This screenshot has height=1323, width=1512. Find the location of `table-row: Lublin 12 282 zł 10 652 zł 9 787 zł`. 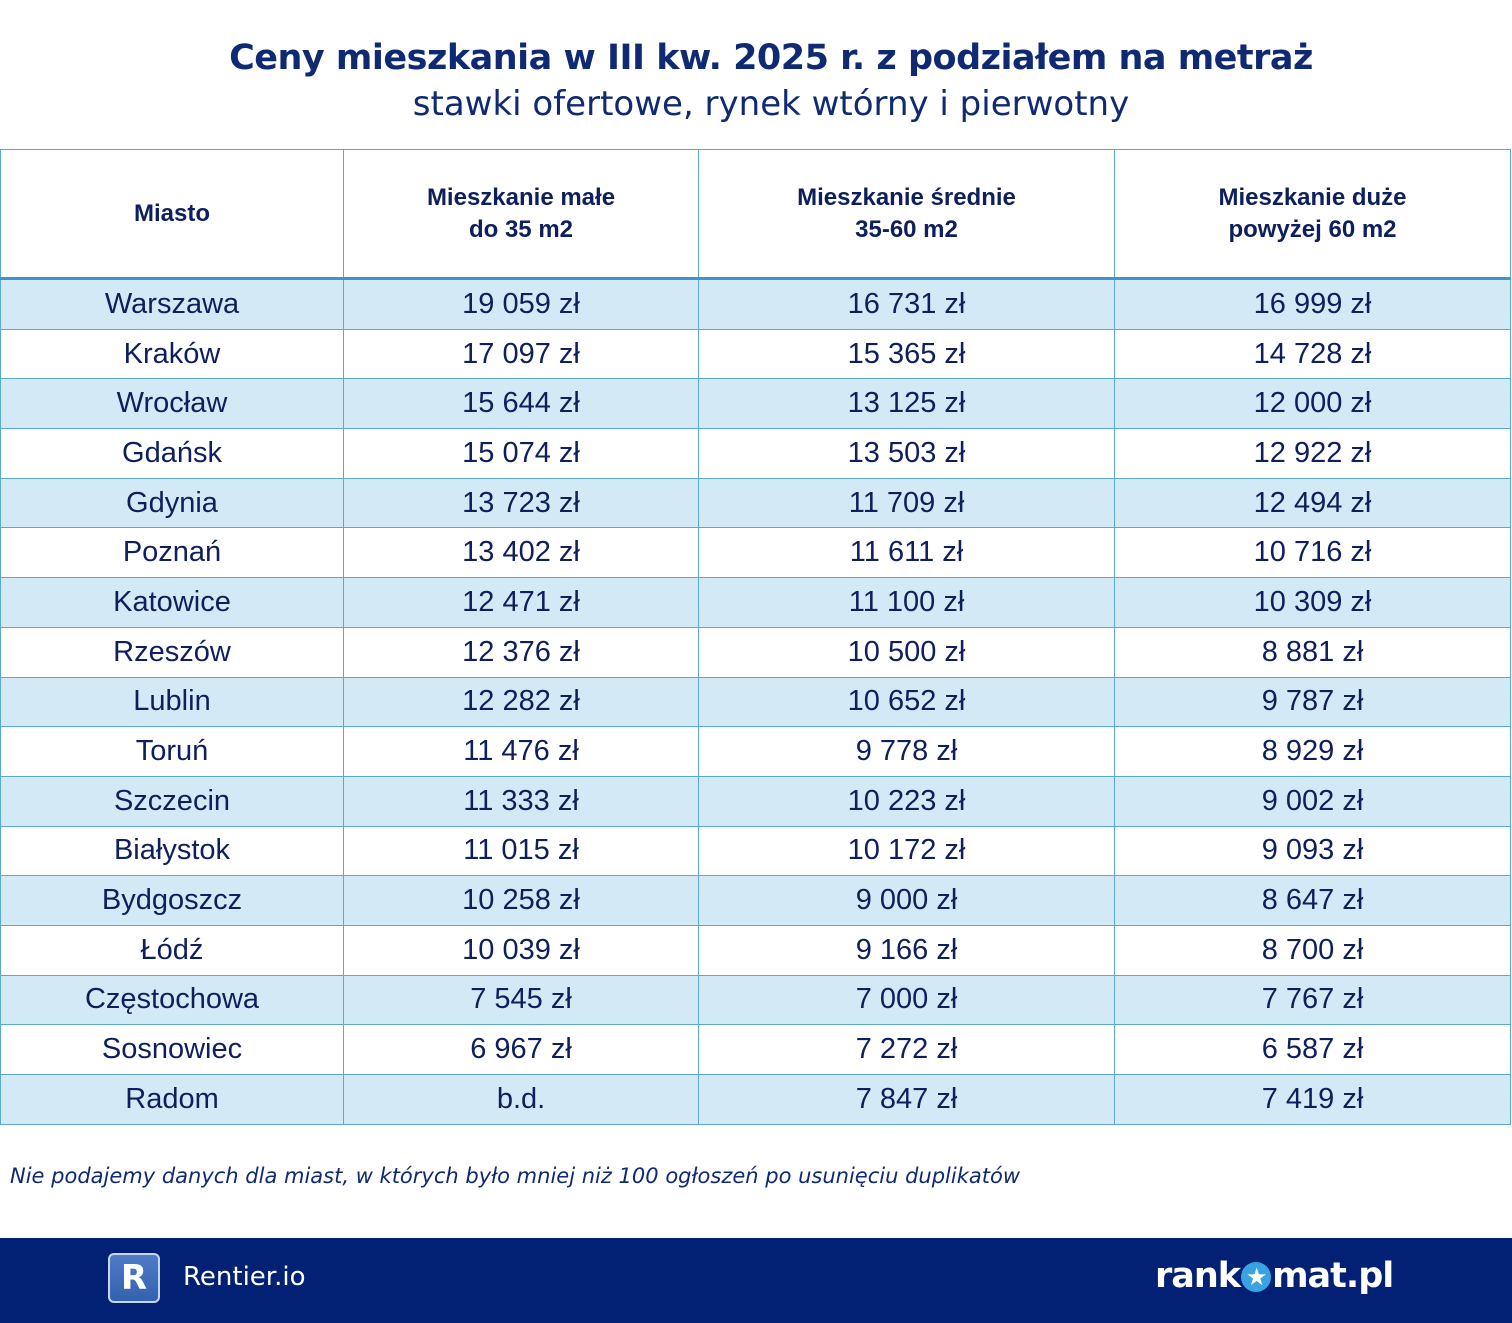

table-row: Lublin 12 282 zł 10 652 zł 9 787 zł is located at coordinates (755, 702).